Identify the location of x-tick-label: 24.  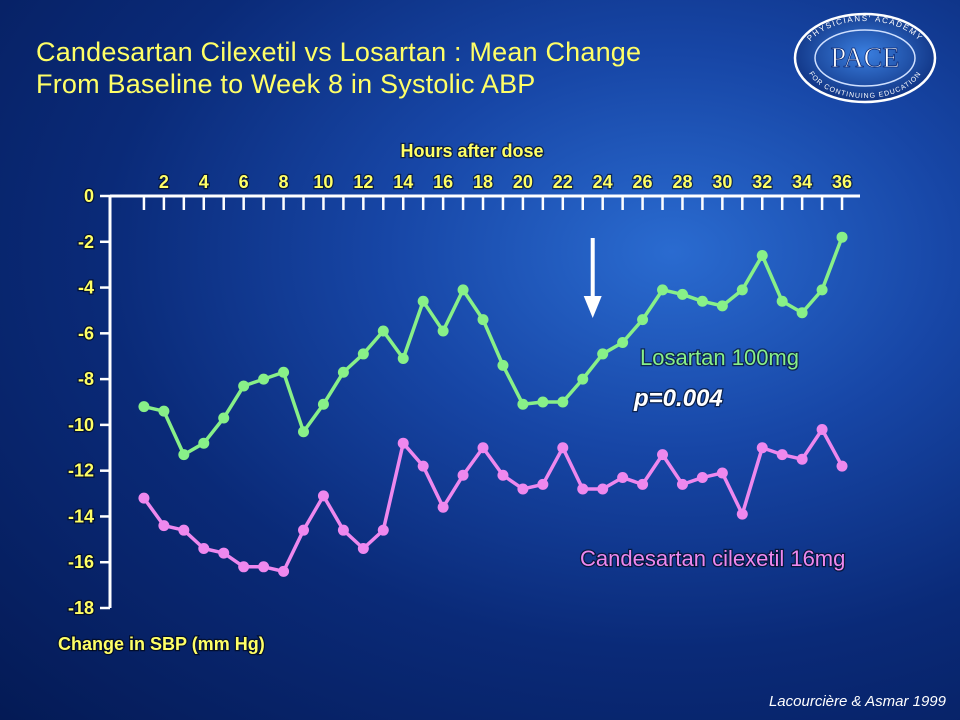
(603, 182).